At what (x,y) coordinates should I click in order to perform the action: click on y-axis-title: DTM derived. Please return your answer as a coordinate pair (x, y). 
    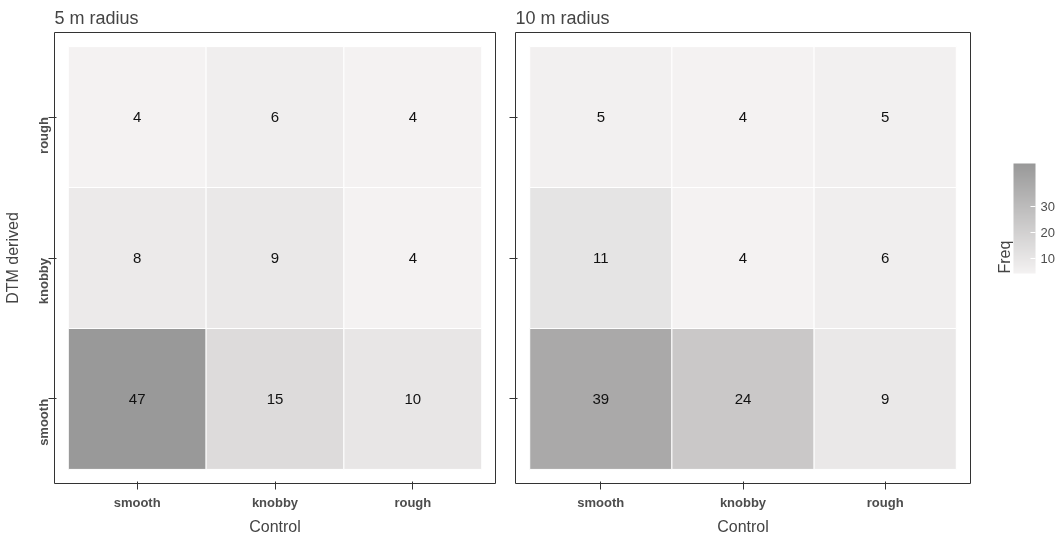
    Looking at the image, I should click on (12, 258).